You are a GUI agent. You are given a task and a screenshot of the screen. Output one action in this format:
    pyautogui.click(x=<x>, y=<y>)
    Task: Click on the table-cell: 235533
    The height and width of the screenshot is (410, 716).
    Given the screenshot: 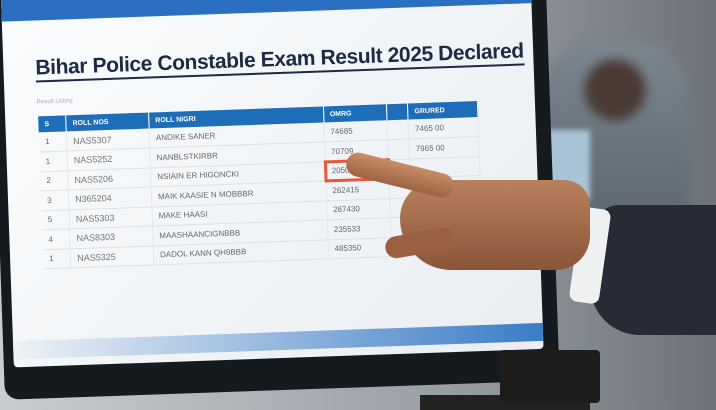 What is the action you would take?
    pyautogui.click(x=359, y=228)
    